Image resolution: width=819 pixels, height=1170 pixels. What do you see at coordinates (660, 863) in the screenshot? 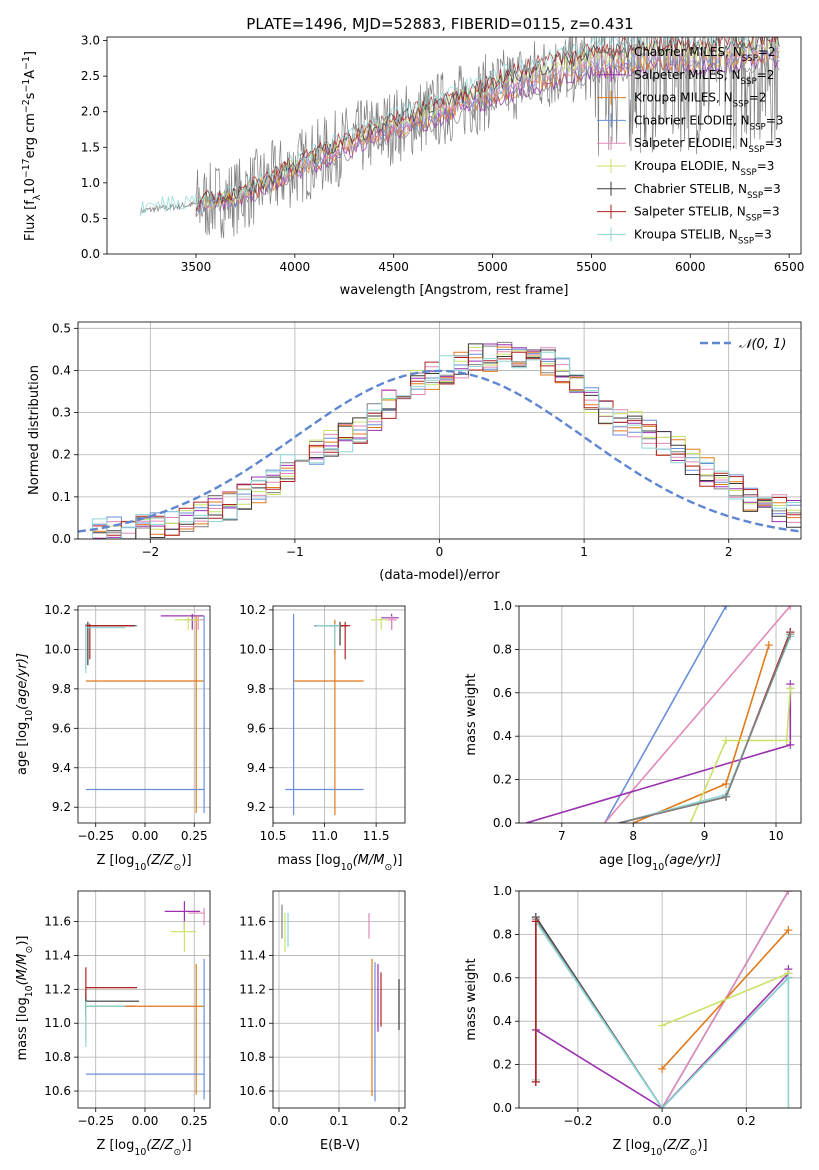
I see `mw-age-xlabel: age [log10(age/yr)]` at bounding box center [660, 863].